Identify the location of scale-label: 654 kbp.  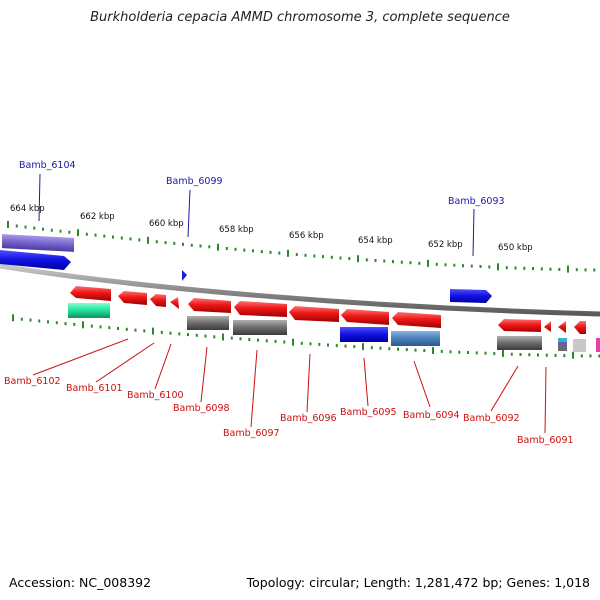
(375, 241).